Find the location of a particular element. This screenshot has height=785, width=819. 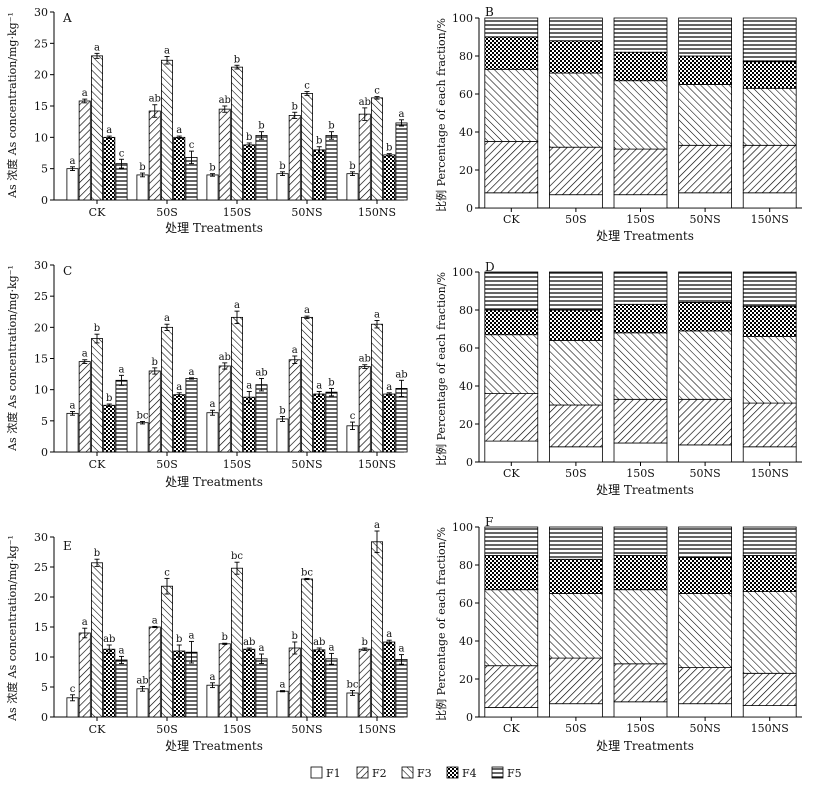

x-tick-label: 50NS is located at coordinates (306, 729).